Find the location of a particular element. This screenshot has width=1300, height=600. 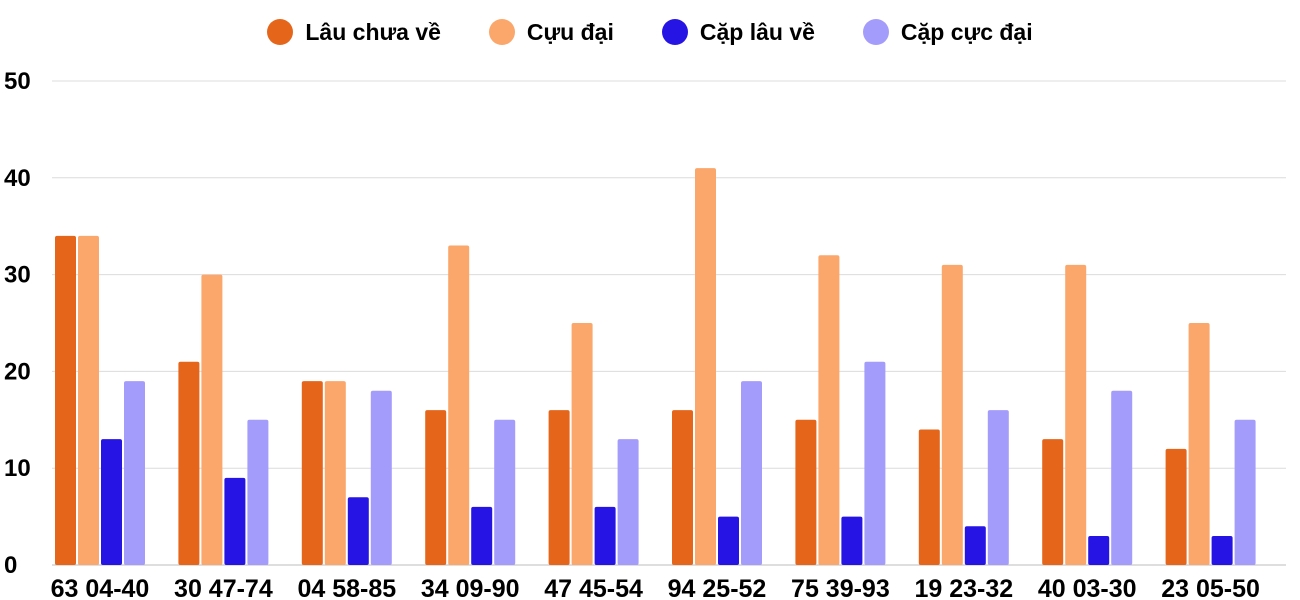

legend-swatch-cap-lau-ve is located at coordinates (674, 32).